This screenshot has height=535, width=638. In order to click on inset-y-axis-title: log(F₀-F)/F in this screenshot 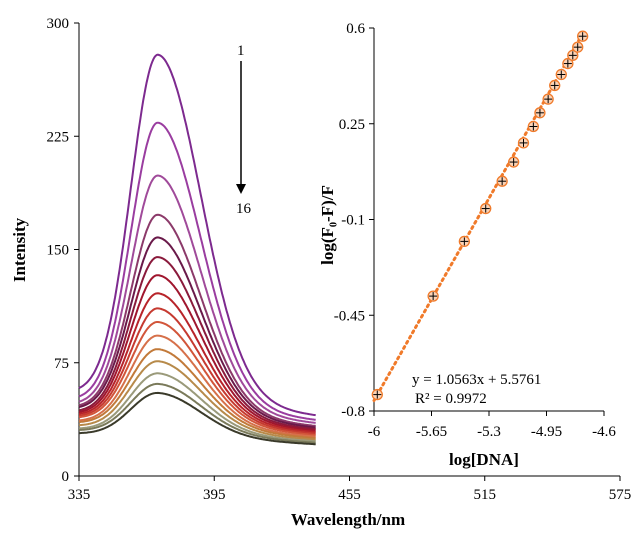, I will do `click(327, 225)`.